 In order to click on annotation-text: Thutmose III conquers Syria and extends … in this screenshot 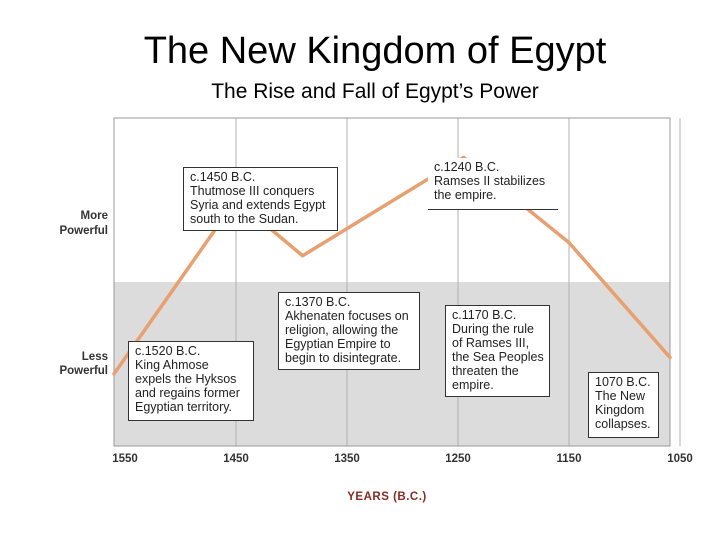, I will do `click(258, 205)`.